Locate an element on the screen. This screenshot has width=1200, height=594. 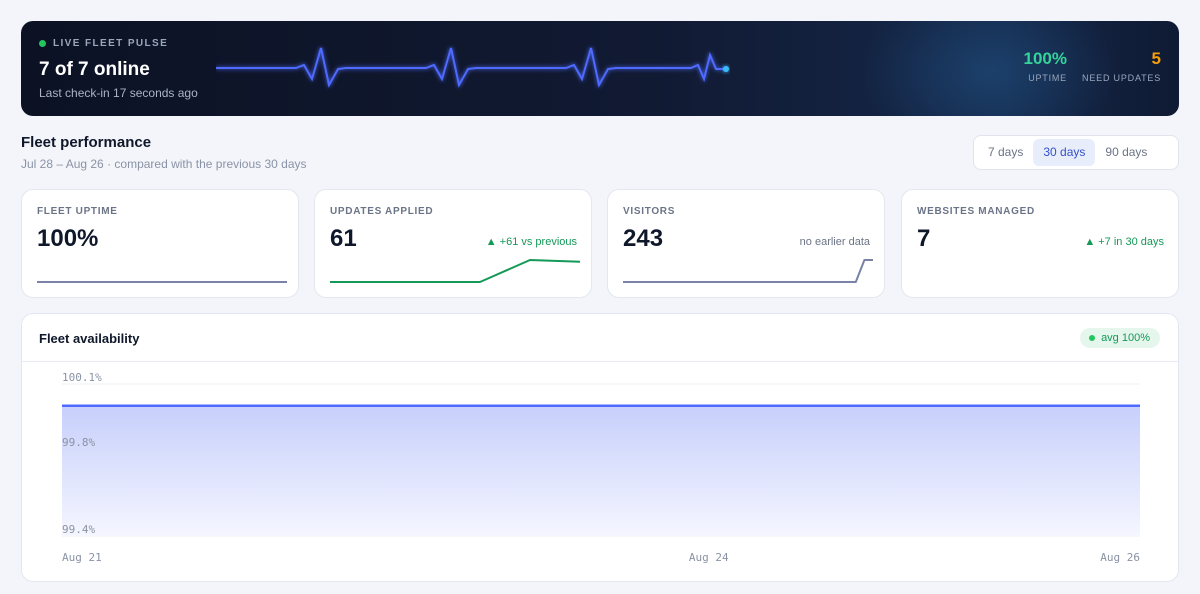
y-tick-label: 99.8% is located at coordinates (78, 442).